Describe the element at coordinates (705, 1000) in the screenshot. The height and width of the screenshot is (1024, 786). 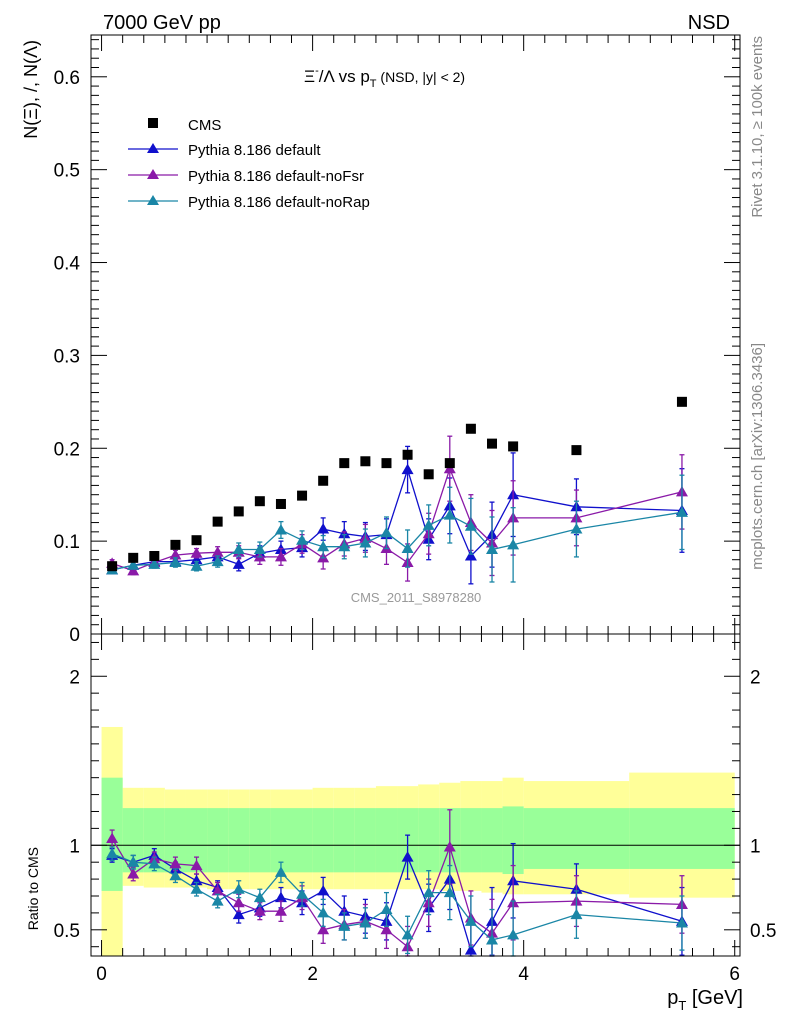
I see `x-axis-label: pT [GeV]` at that location.